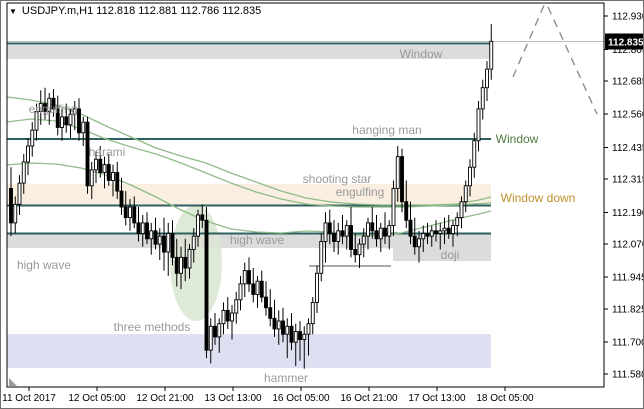 The width and height of the screenshot is (644, 409). What do you see at coordinates (628, 17) in the screenshot?
I see `price-axis-label: 112.930` at bounding box center [628, 17].